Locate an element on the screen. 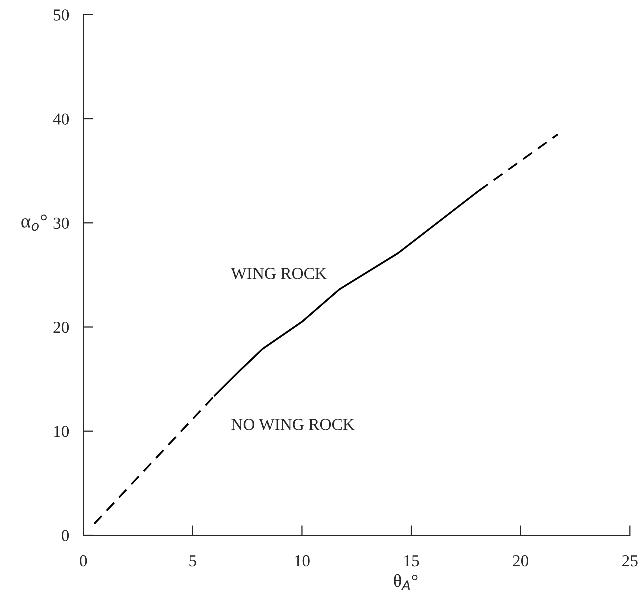 This screenshot has width=643, height=595. x-tick-label: 0 is located at coordinates (84, 561).